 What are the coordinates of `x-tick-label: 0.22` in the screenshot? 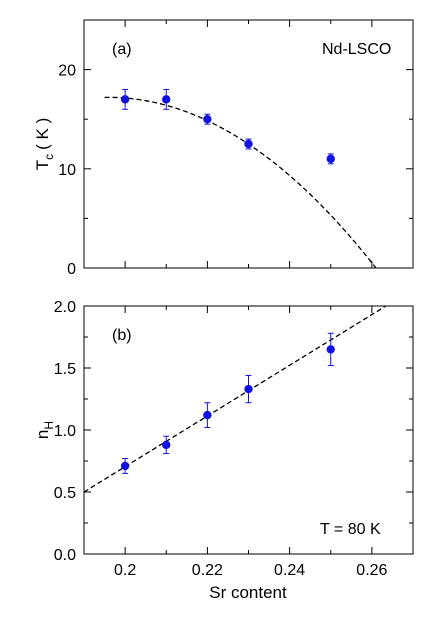 It's located at (207, 570).